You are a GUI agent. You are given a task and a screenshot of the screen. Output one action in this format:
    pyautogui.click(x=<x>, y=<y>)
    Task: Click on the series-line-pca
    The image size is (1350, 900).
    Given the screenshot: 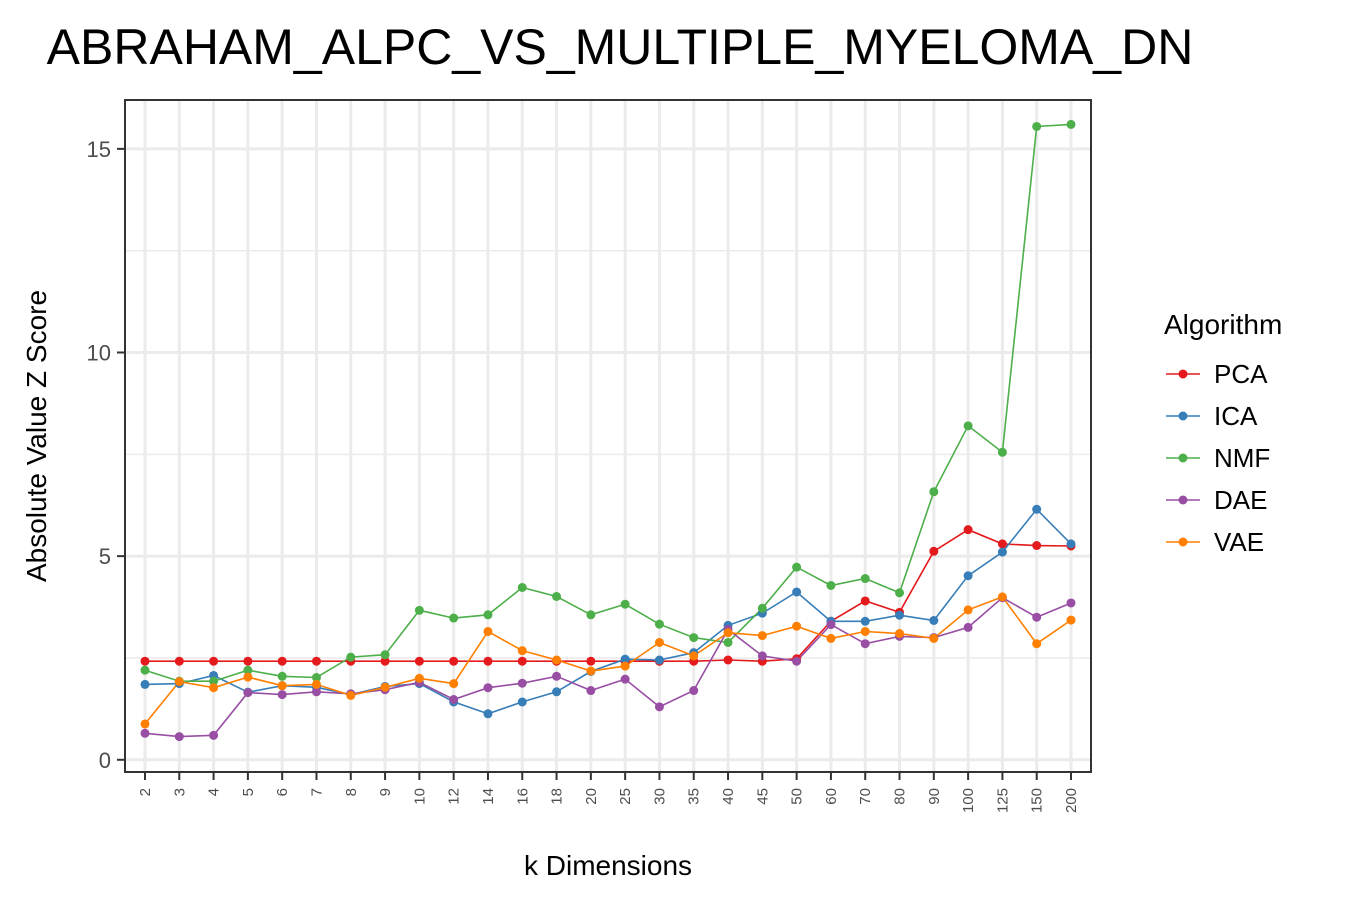 What is the action you would take?
    pyautogui.click(x=608, y=595)
    